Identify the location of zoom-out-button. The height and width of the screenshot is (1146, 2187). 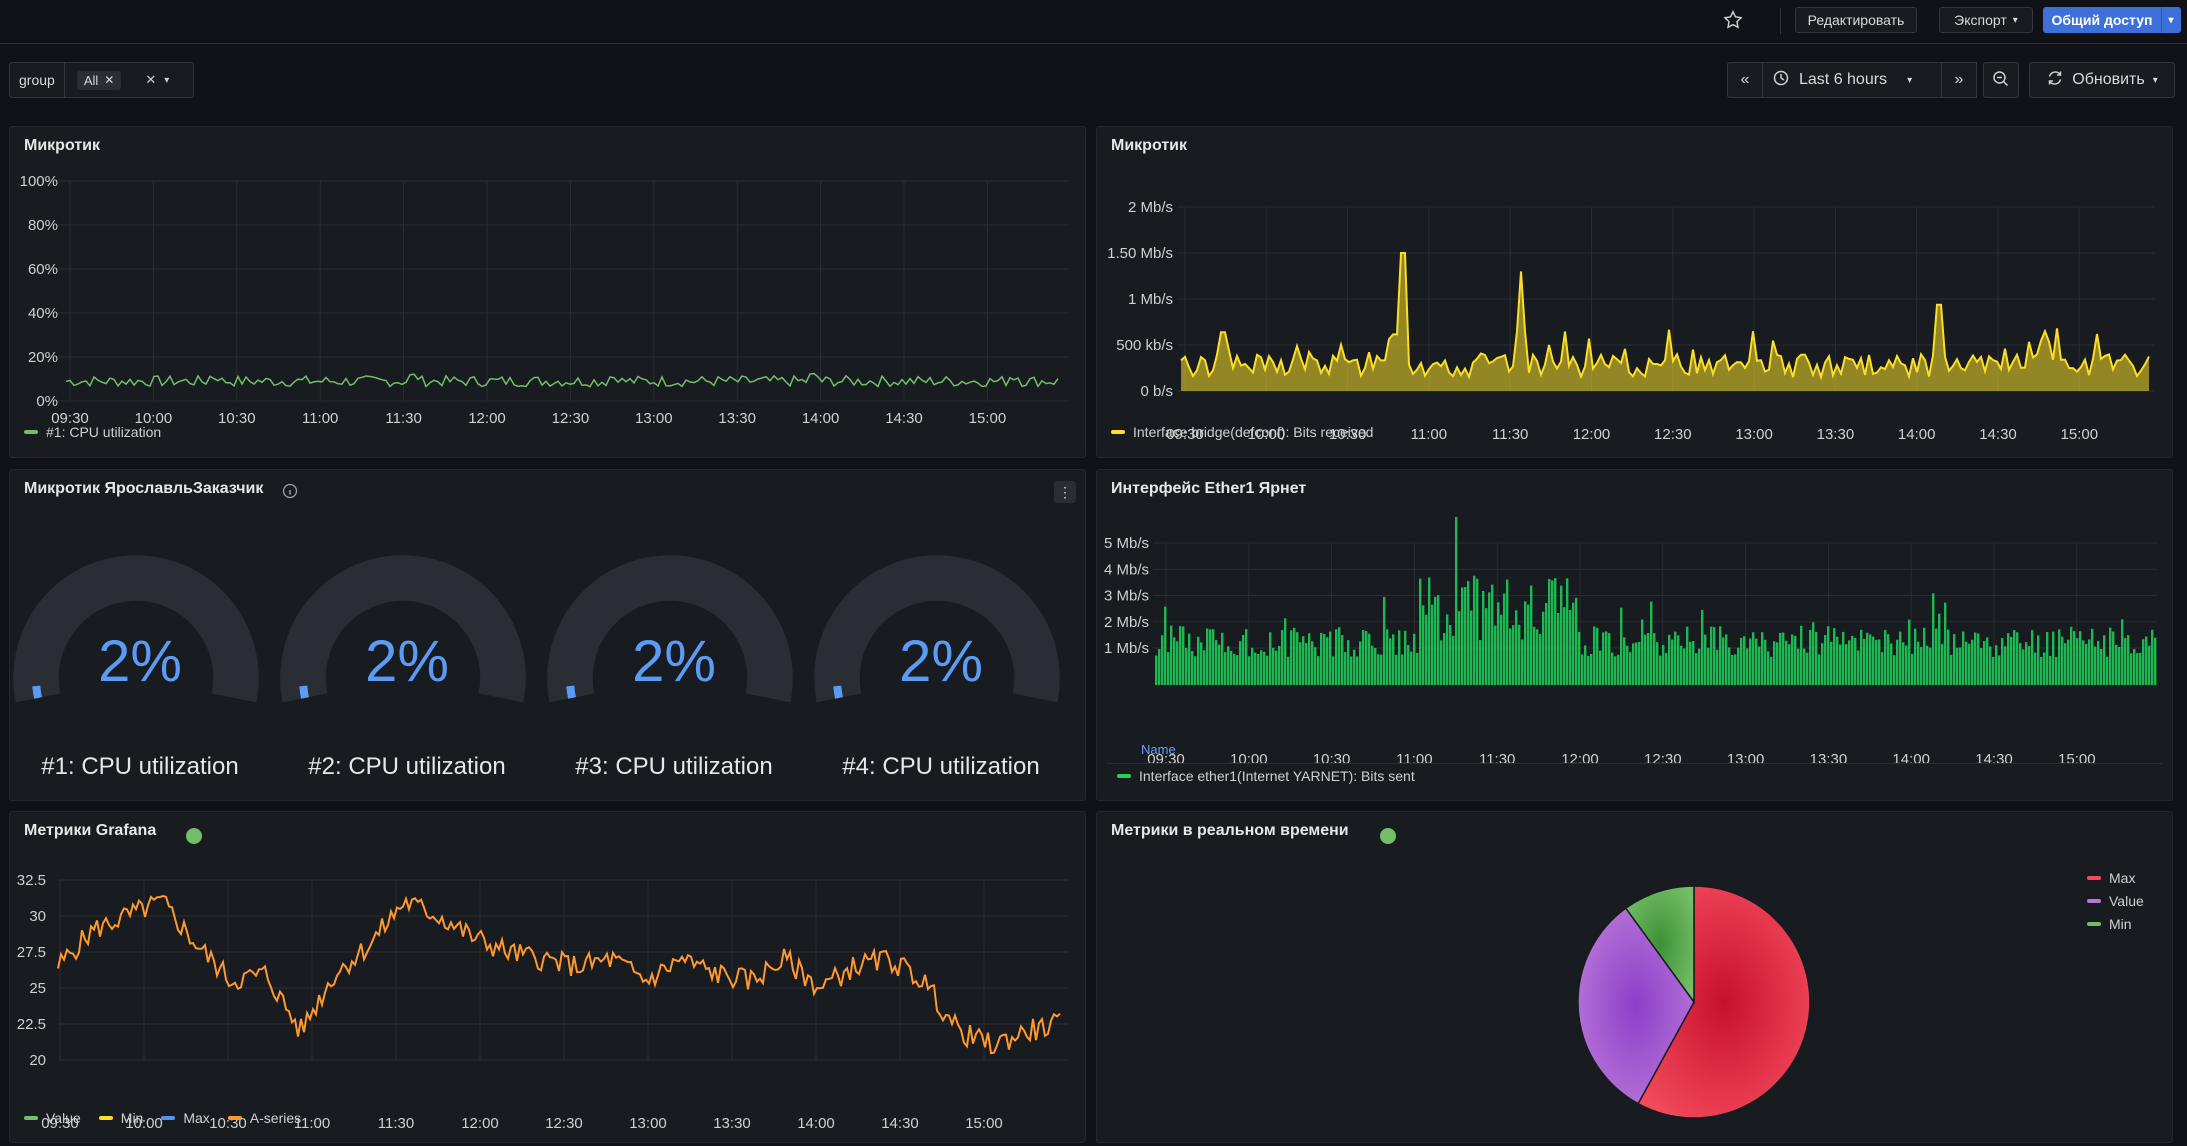
(2001, 80).